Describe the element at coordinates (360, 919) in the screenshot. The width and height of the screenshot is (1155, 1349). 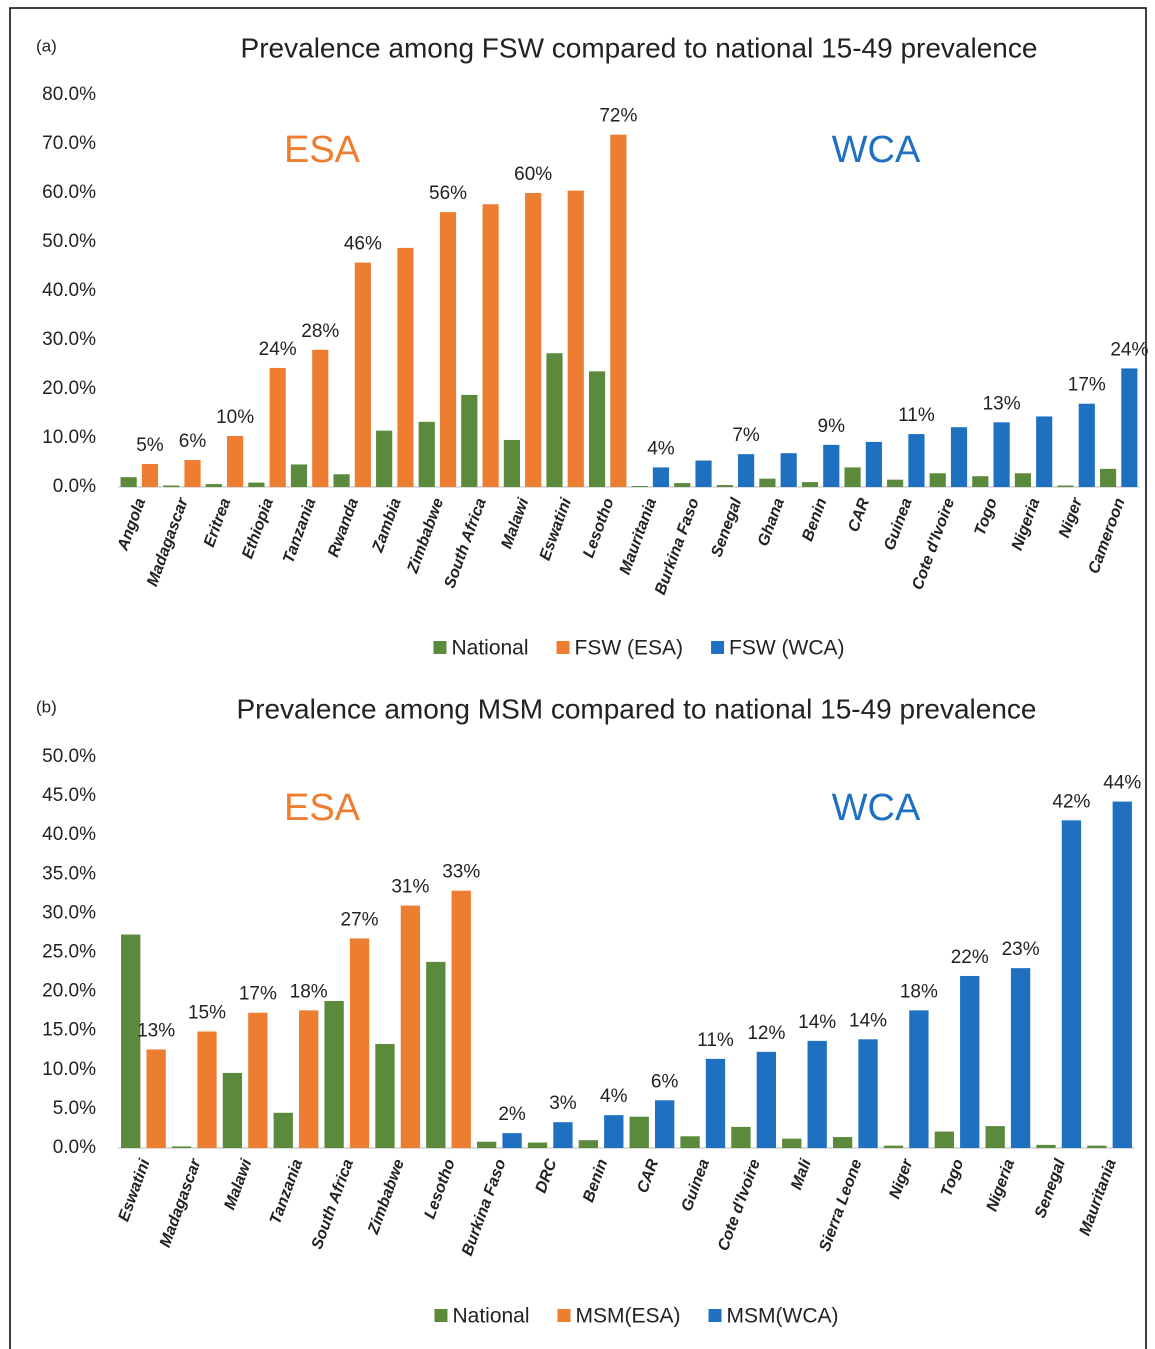
I see `value-label: 27%` at that location.